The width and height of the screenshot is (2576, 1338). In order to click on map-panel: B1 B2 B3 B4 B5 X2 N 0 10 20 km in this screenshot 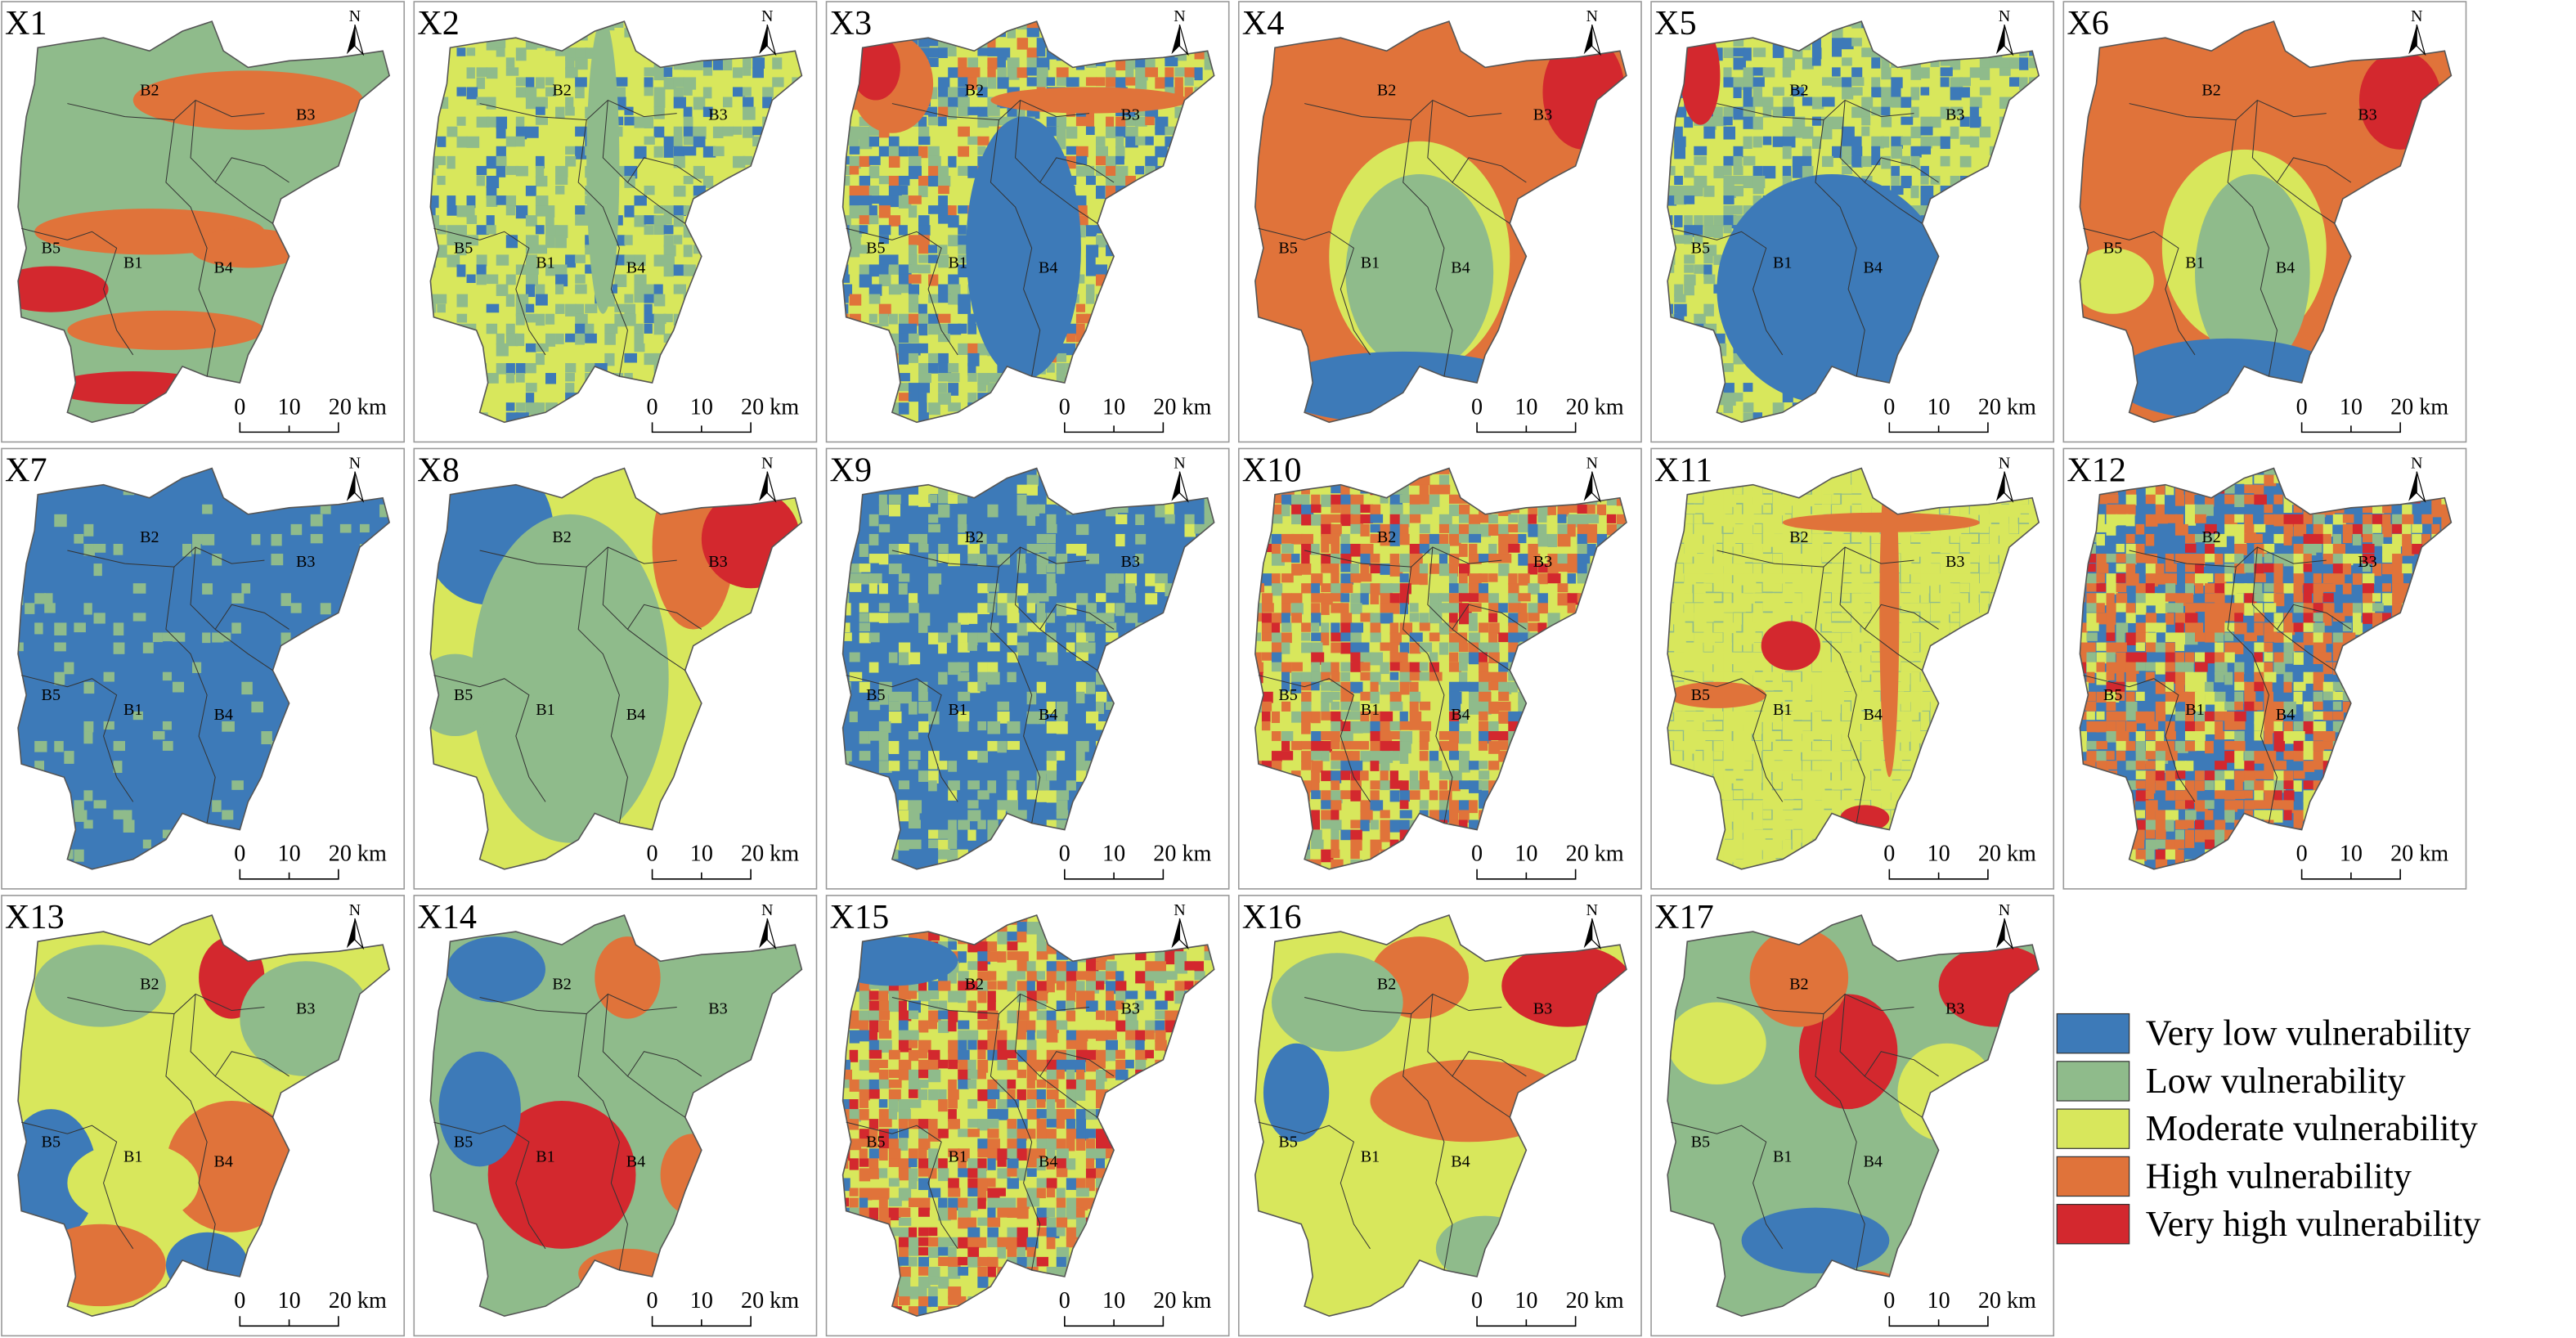, I will do `click(615, 222)`.